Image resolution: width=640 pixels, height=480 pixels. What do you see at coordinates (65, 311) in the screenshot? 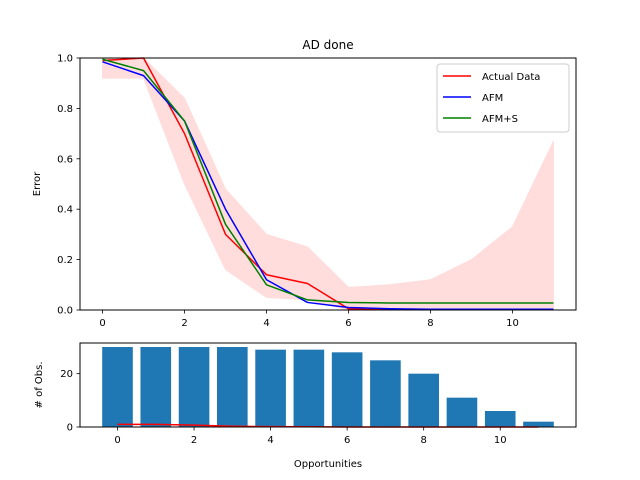
I see `y-tick-label: 0.0` at bounding box center [65, 311].